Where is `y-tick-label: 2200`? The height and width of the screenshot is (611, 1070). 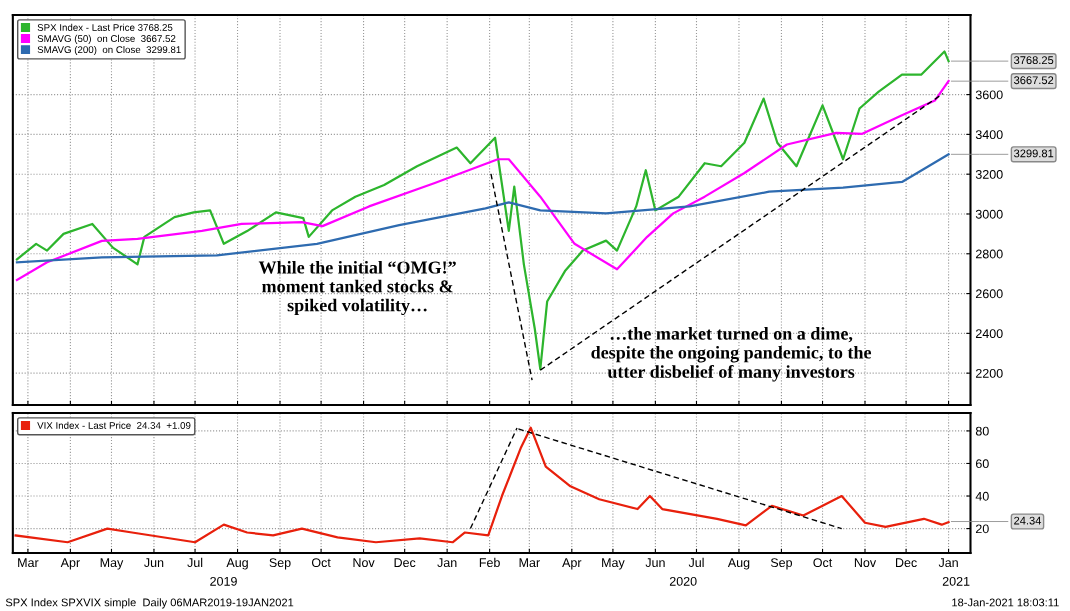
y-tick-label: 2200 is located at coordinates (989, 373).